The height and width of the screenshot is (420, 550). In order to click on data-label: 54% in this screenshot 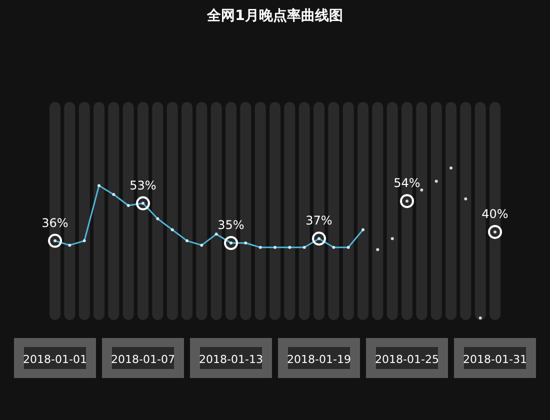, I will do `click(407, 183)`.